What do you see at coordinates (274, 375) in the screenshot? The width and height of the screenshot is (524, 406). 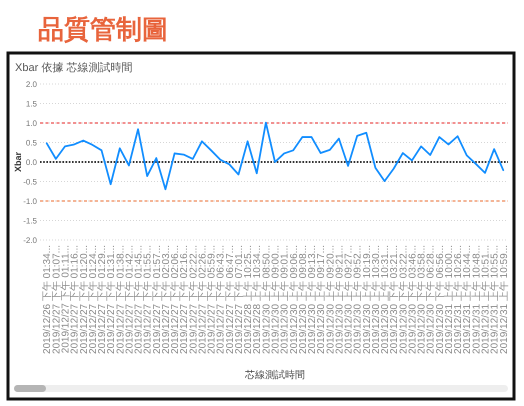 I see `x-axis-title: 芯線測試時間` at bounding box center [274, 375].